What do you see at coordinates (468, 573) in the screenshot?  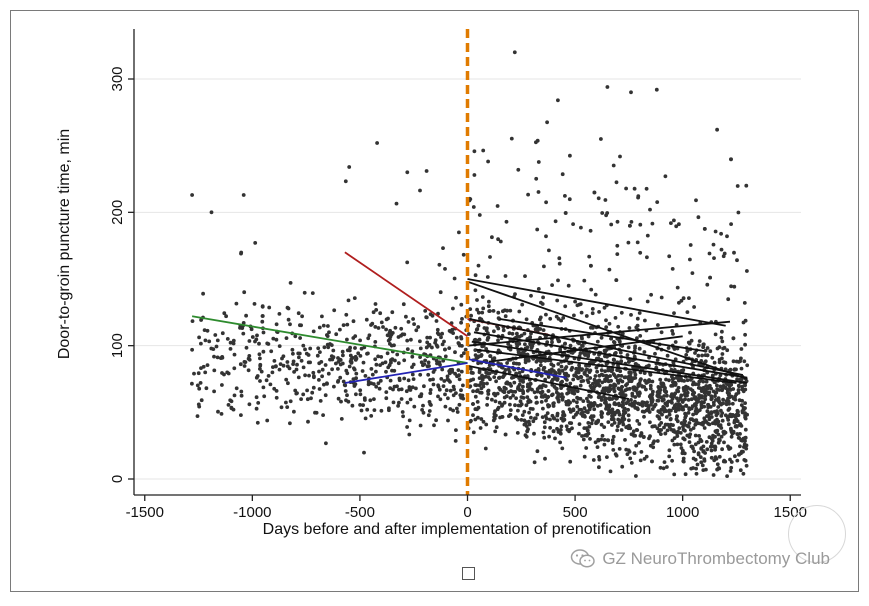 I see `checkbox-icon` at bounding box center [468, 573].